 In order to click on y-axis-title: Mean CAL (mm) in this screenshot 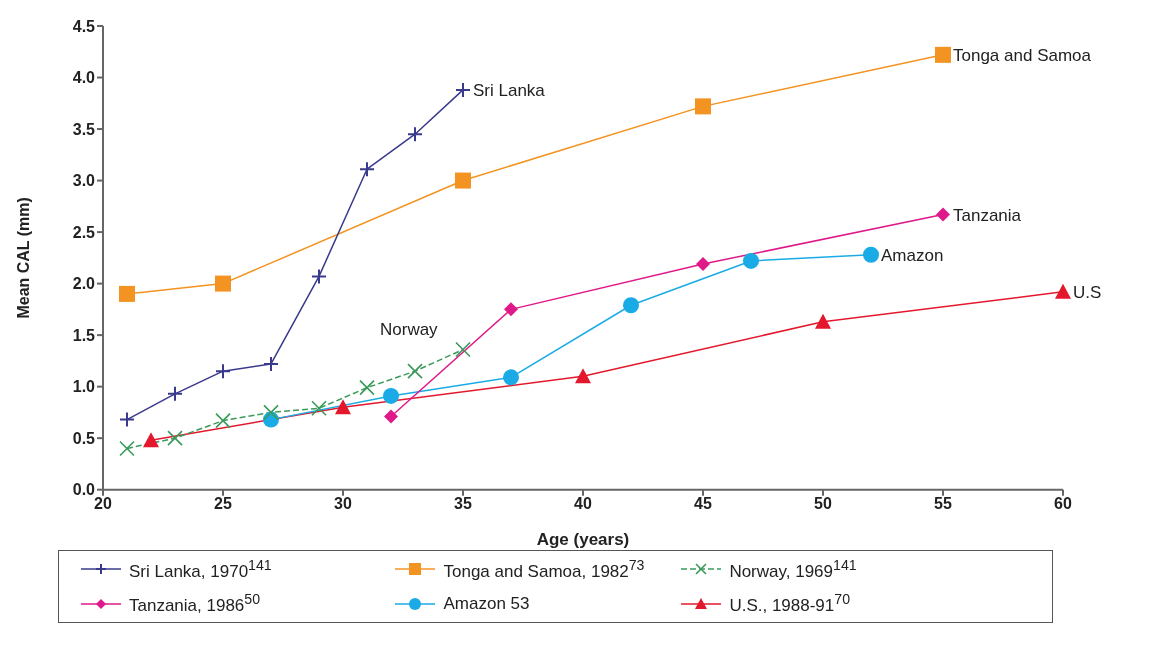, I will do `click(23, 258)`.